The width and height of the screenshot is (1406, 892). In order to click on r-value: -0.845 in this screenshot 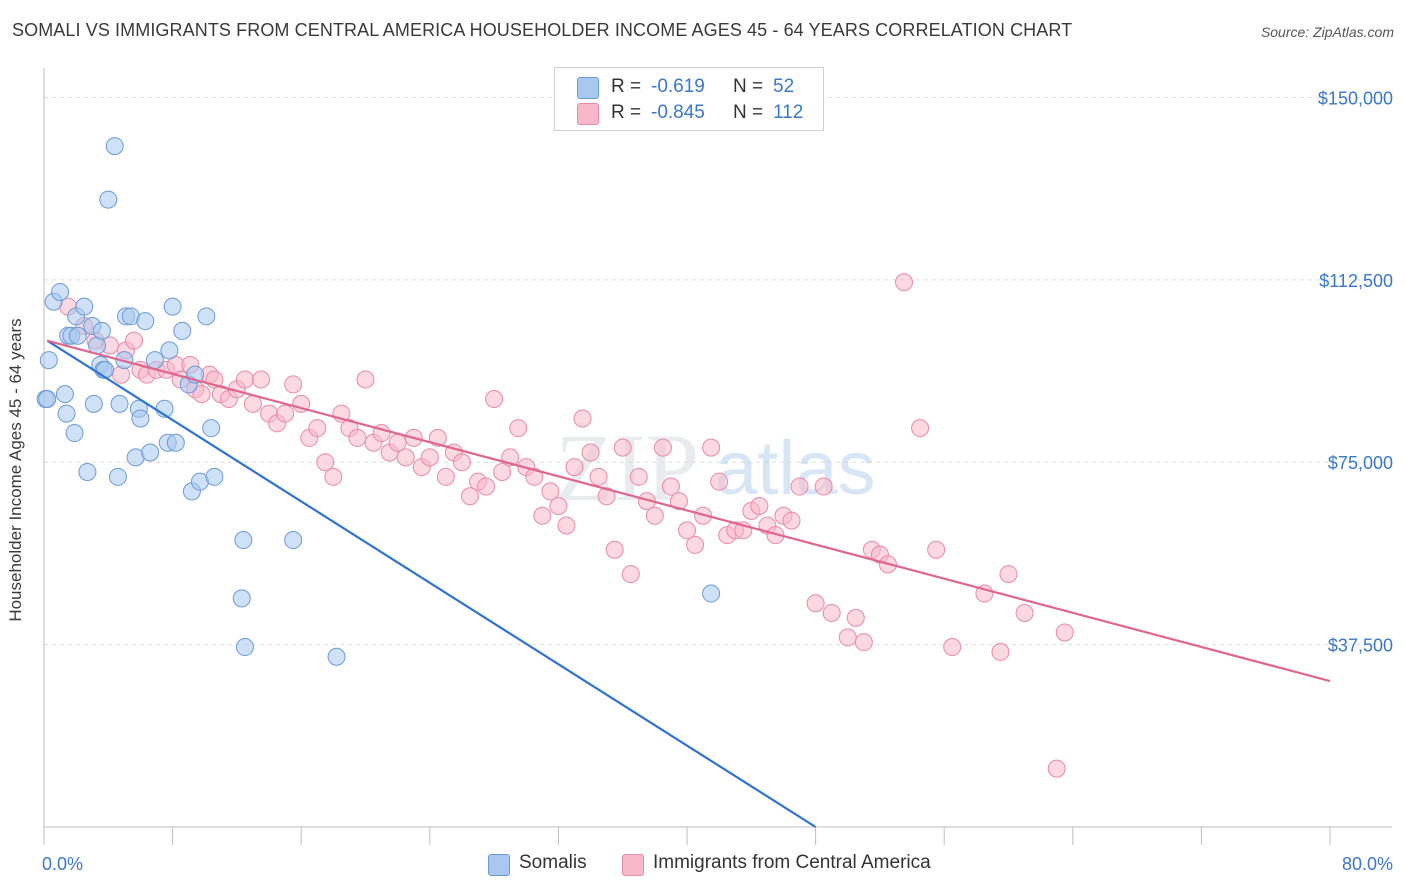, I will do `click(678, 112)`.